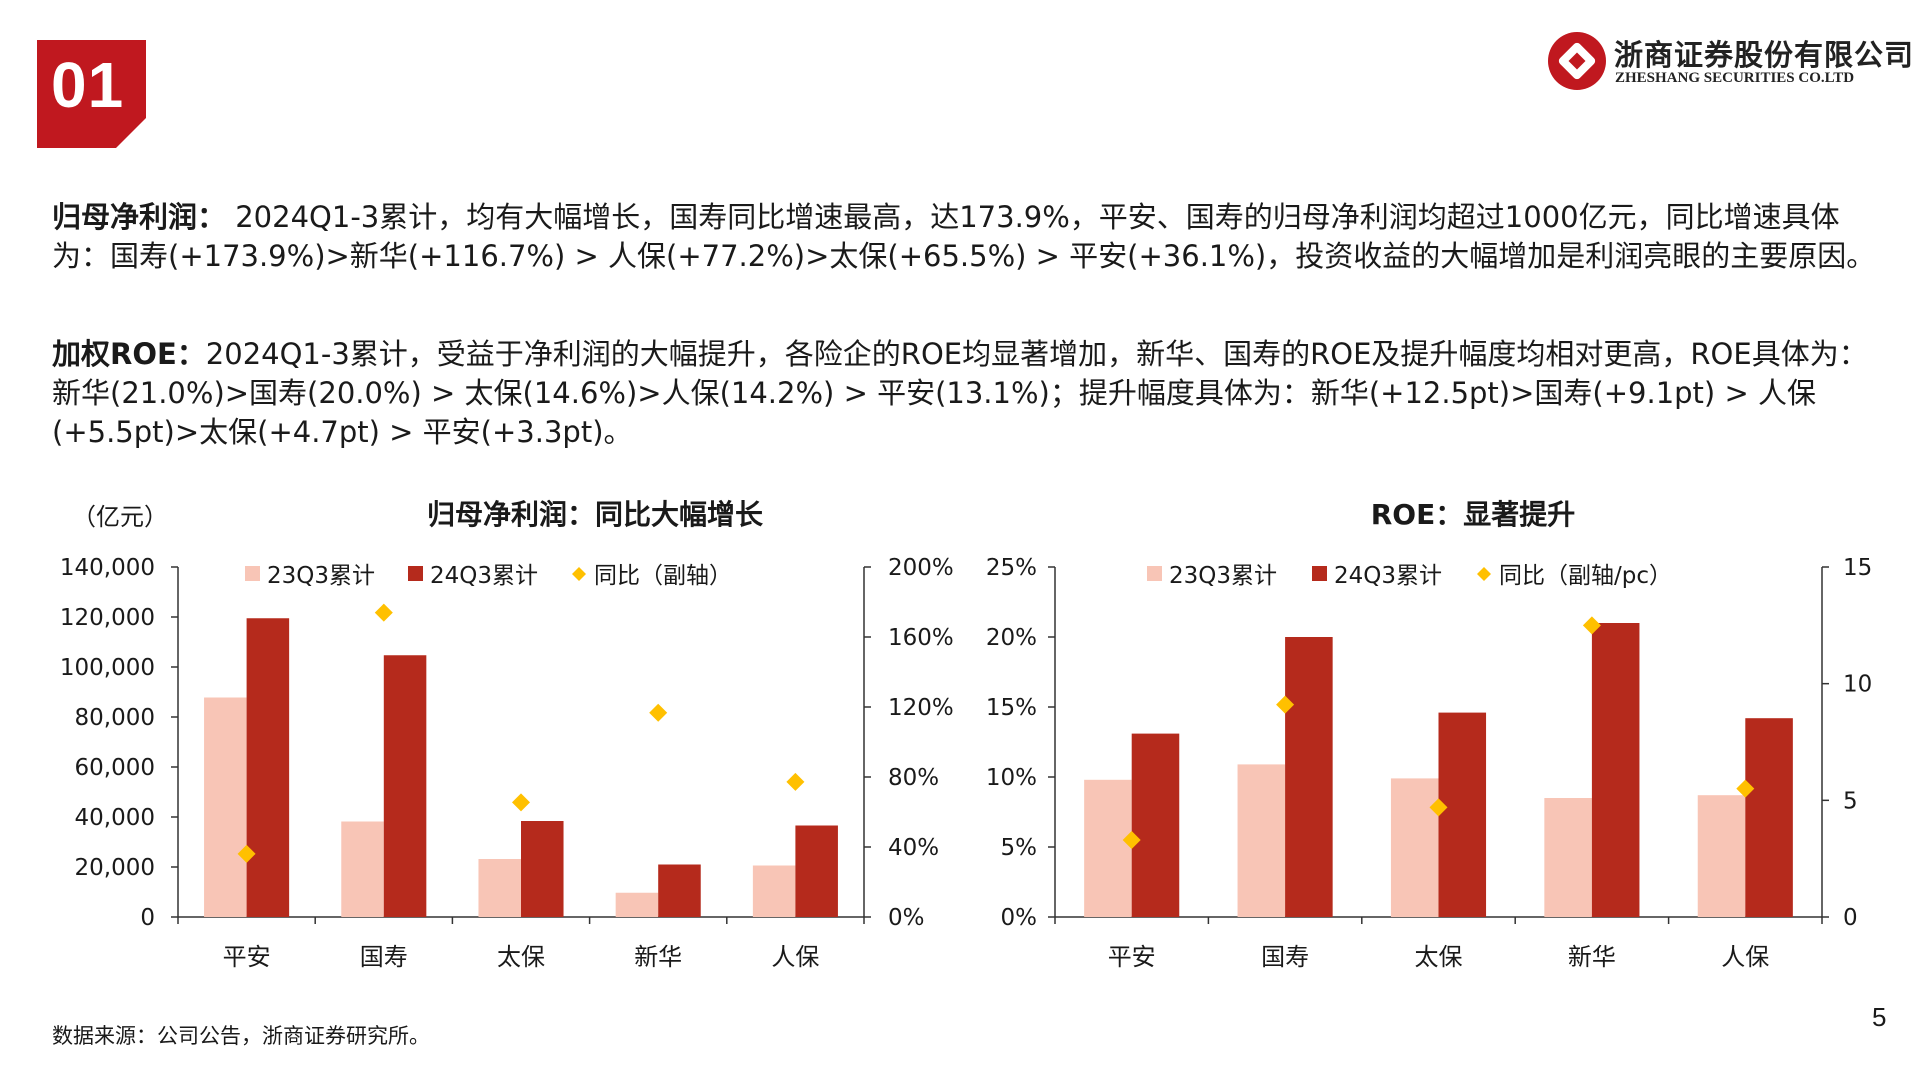 The height and width of the screenshot is (1080, 1920). Describe the element at coordinates (1879, 1017) in the screenshot. I see `page-number: 5` at that location.